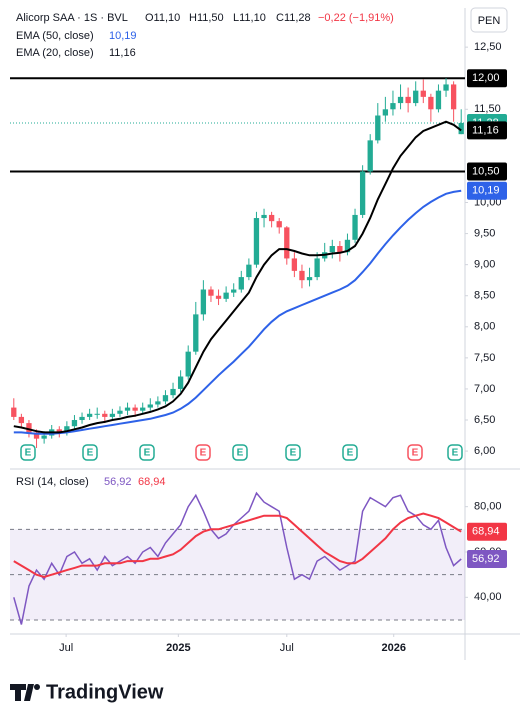 The image size is (528, 711). Describe the element at coordinates (484, 451) in the screenshot. I see `y-tick-label: 6,00` at that location.